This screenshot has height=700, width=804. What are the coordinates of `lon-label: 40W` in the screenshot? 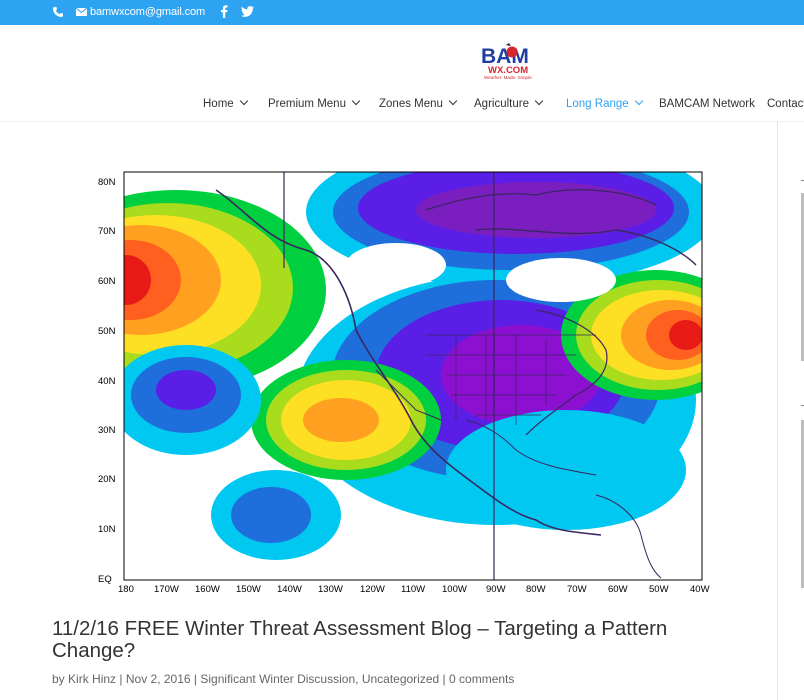 It's located at (700, 589).